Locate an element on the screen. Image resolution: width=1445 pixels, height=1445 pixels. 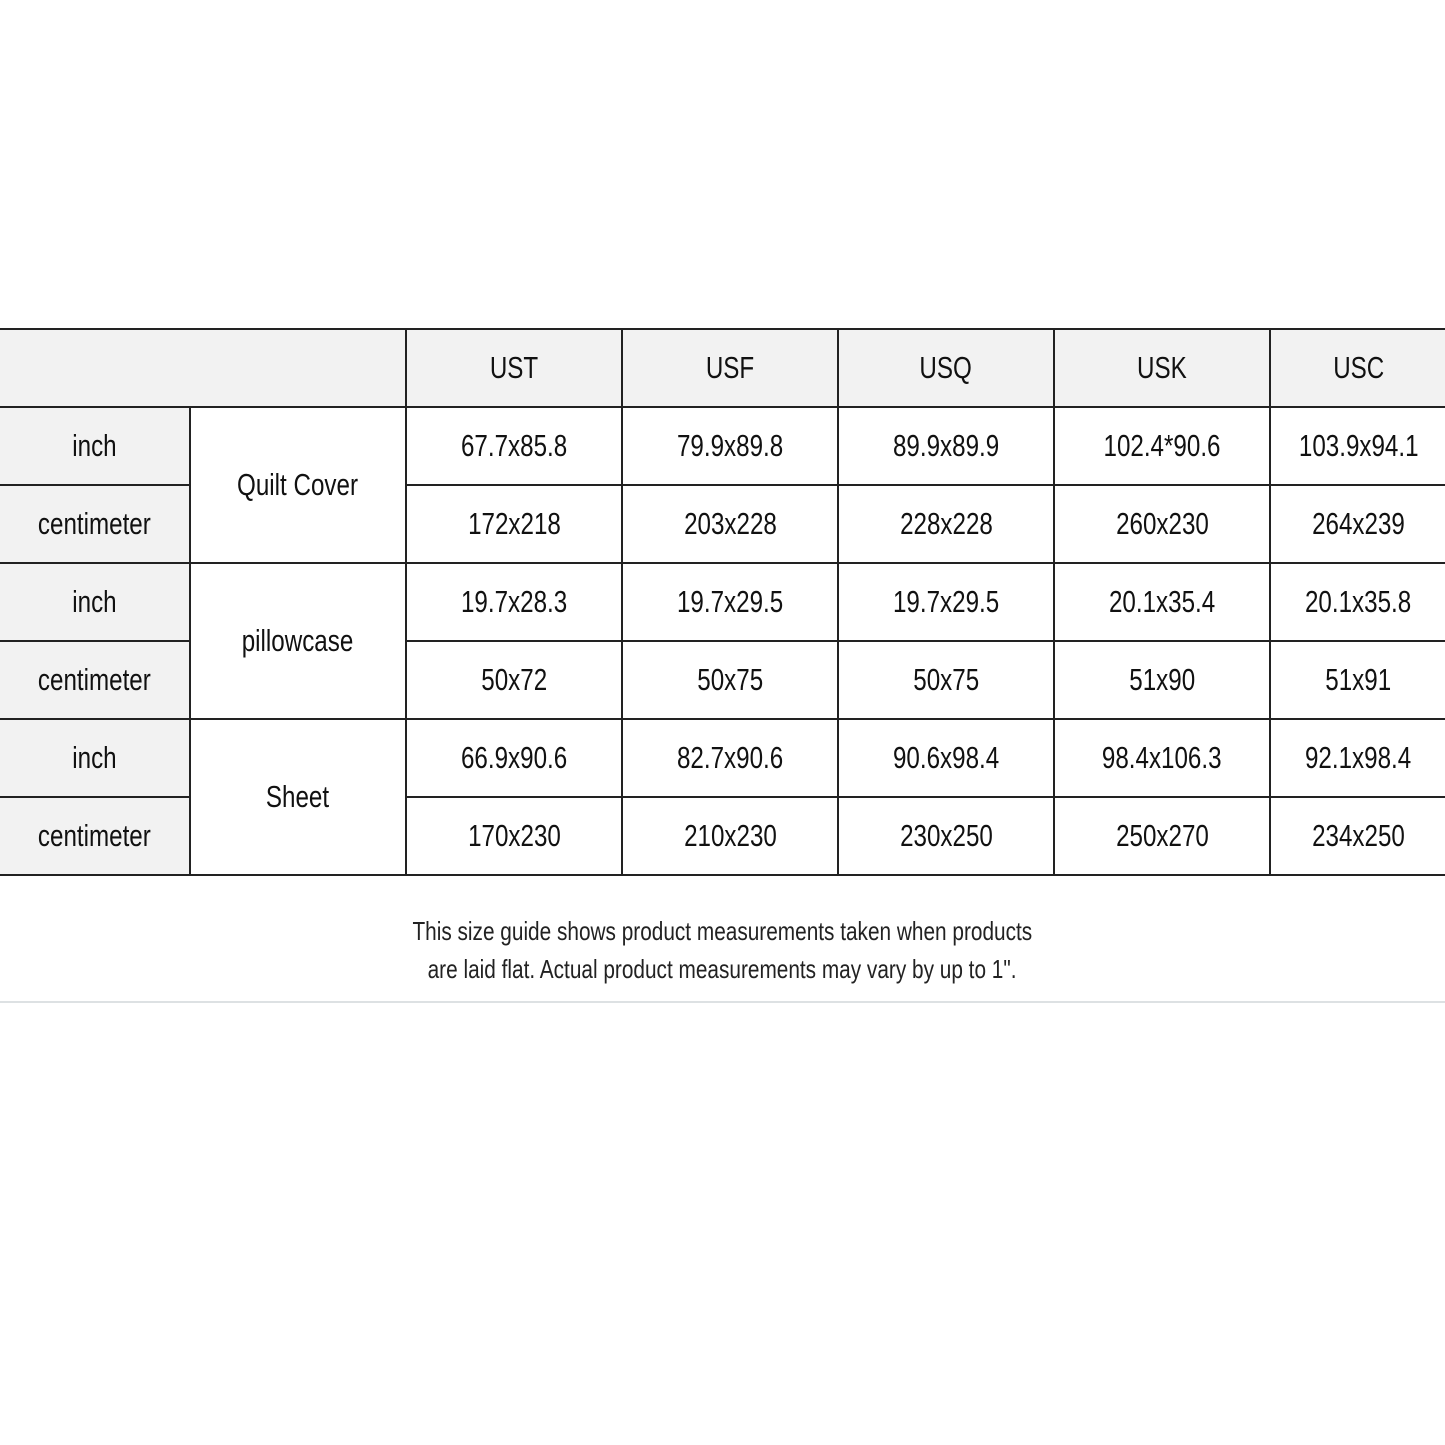
size-value-cell-text: 92.1x98.4 is located at coordinates (1358, 757).